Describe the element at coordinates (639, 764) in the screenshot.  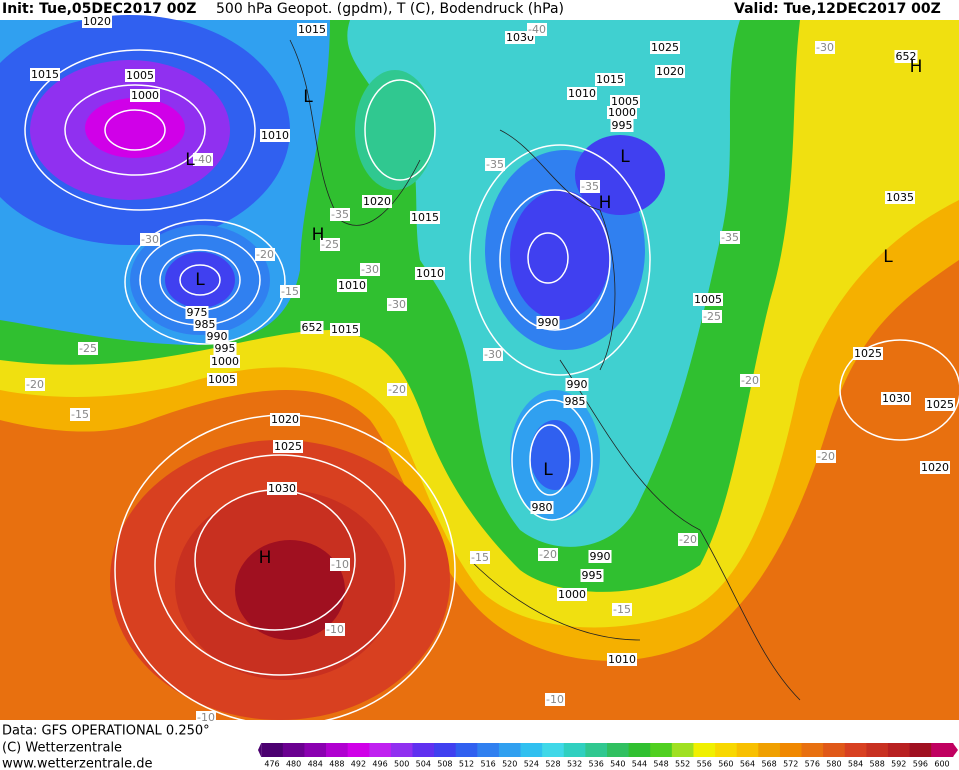
I see `colorbar-label: 544` at that location.